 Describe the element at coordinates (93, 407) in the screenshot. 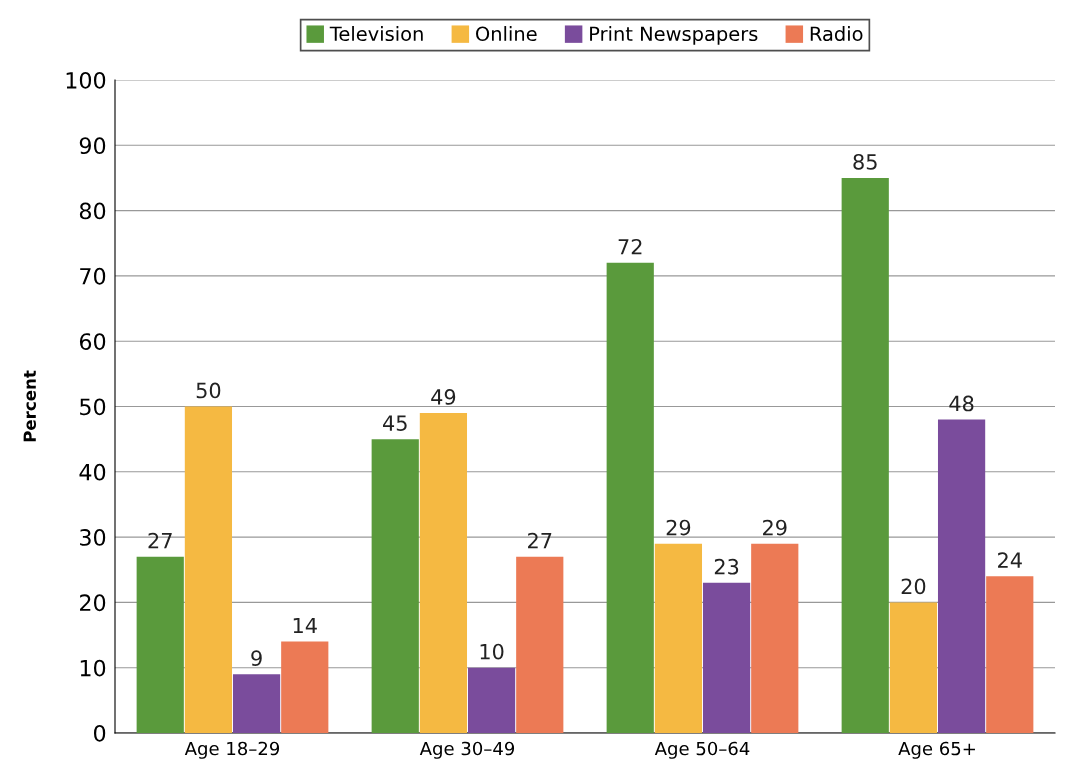

I see `y-tick-label: 50` at that location.